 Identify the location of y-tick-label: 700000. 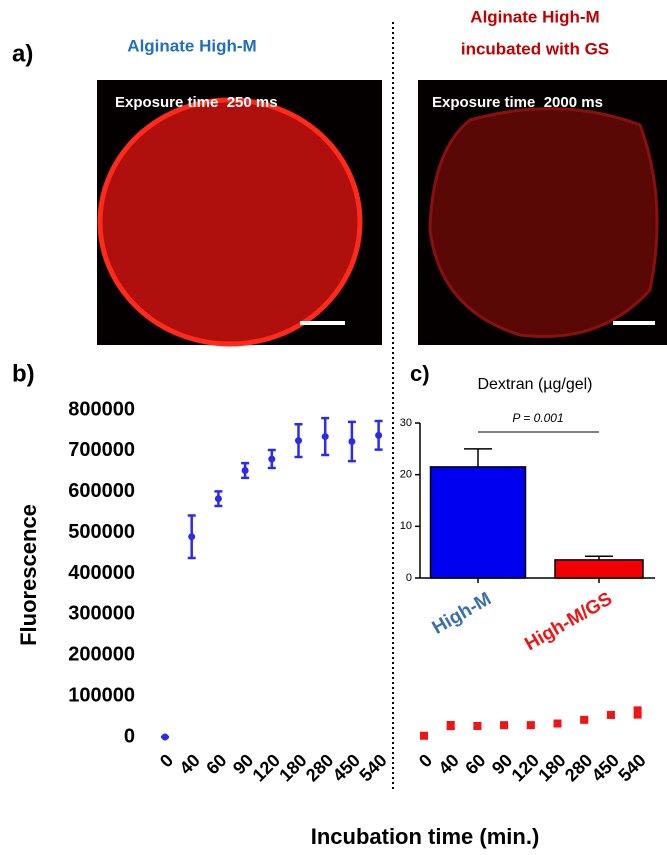
(101, 450).